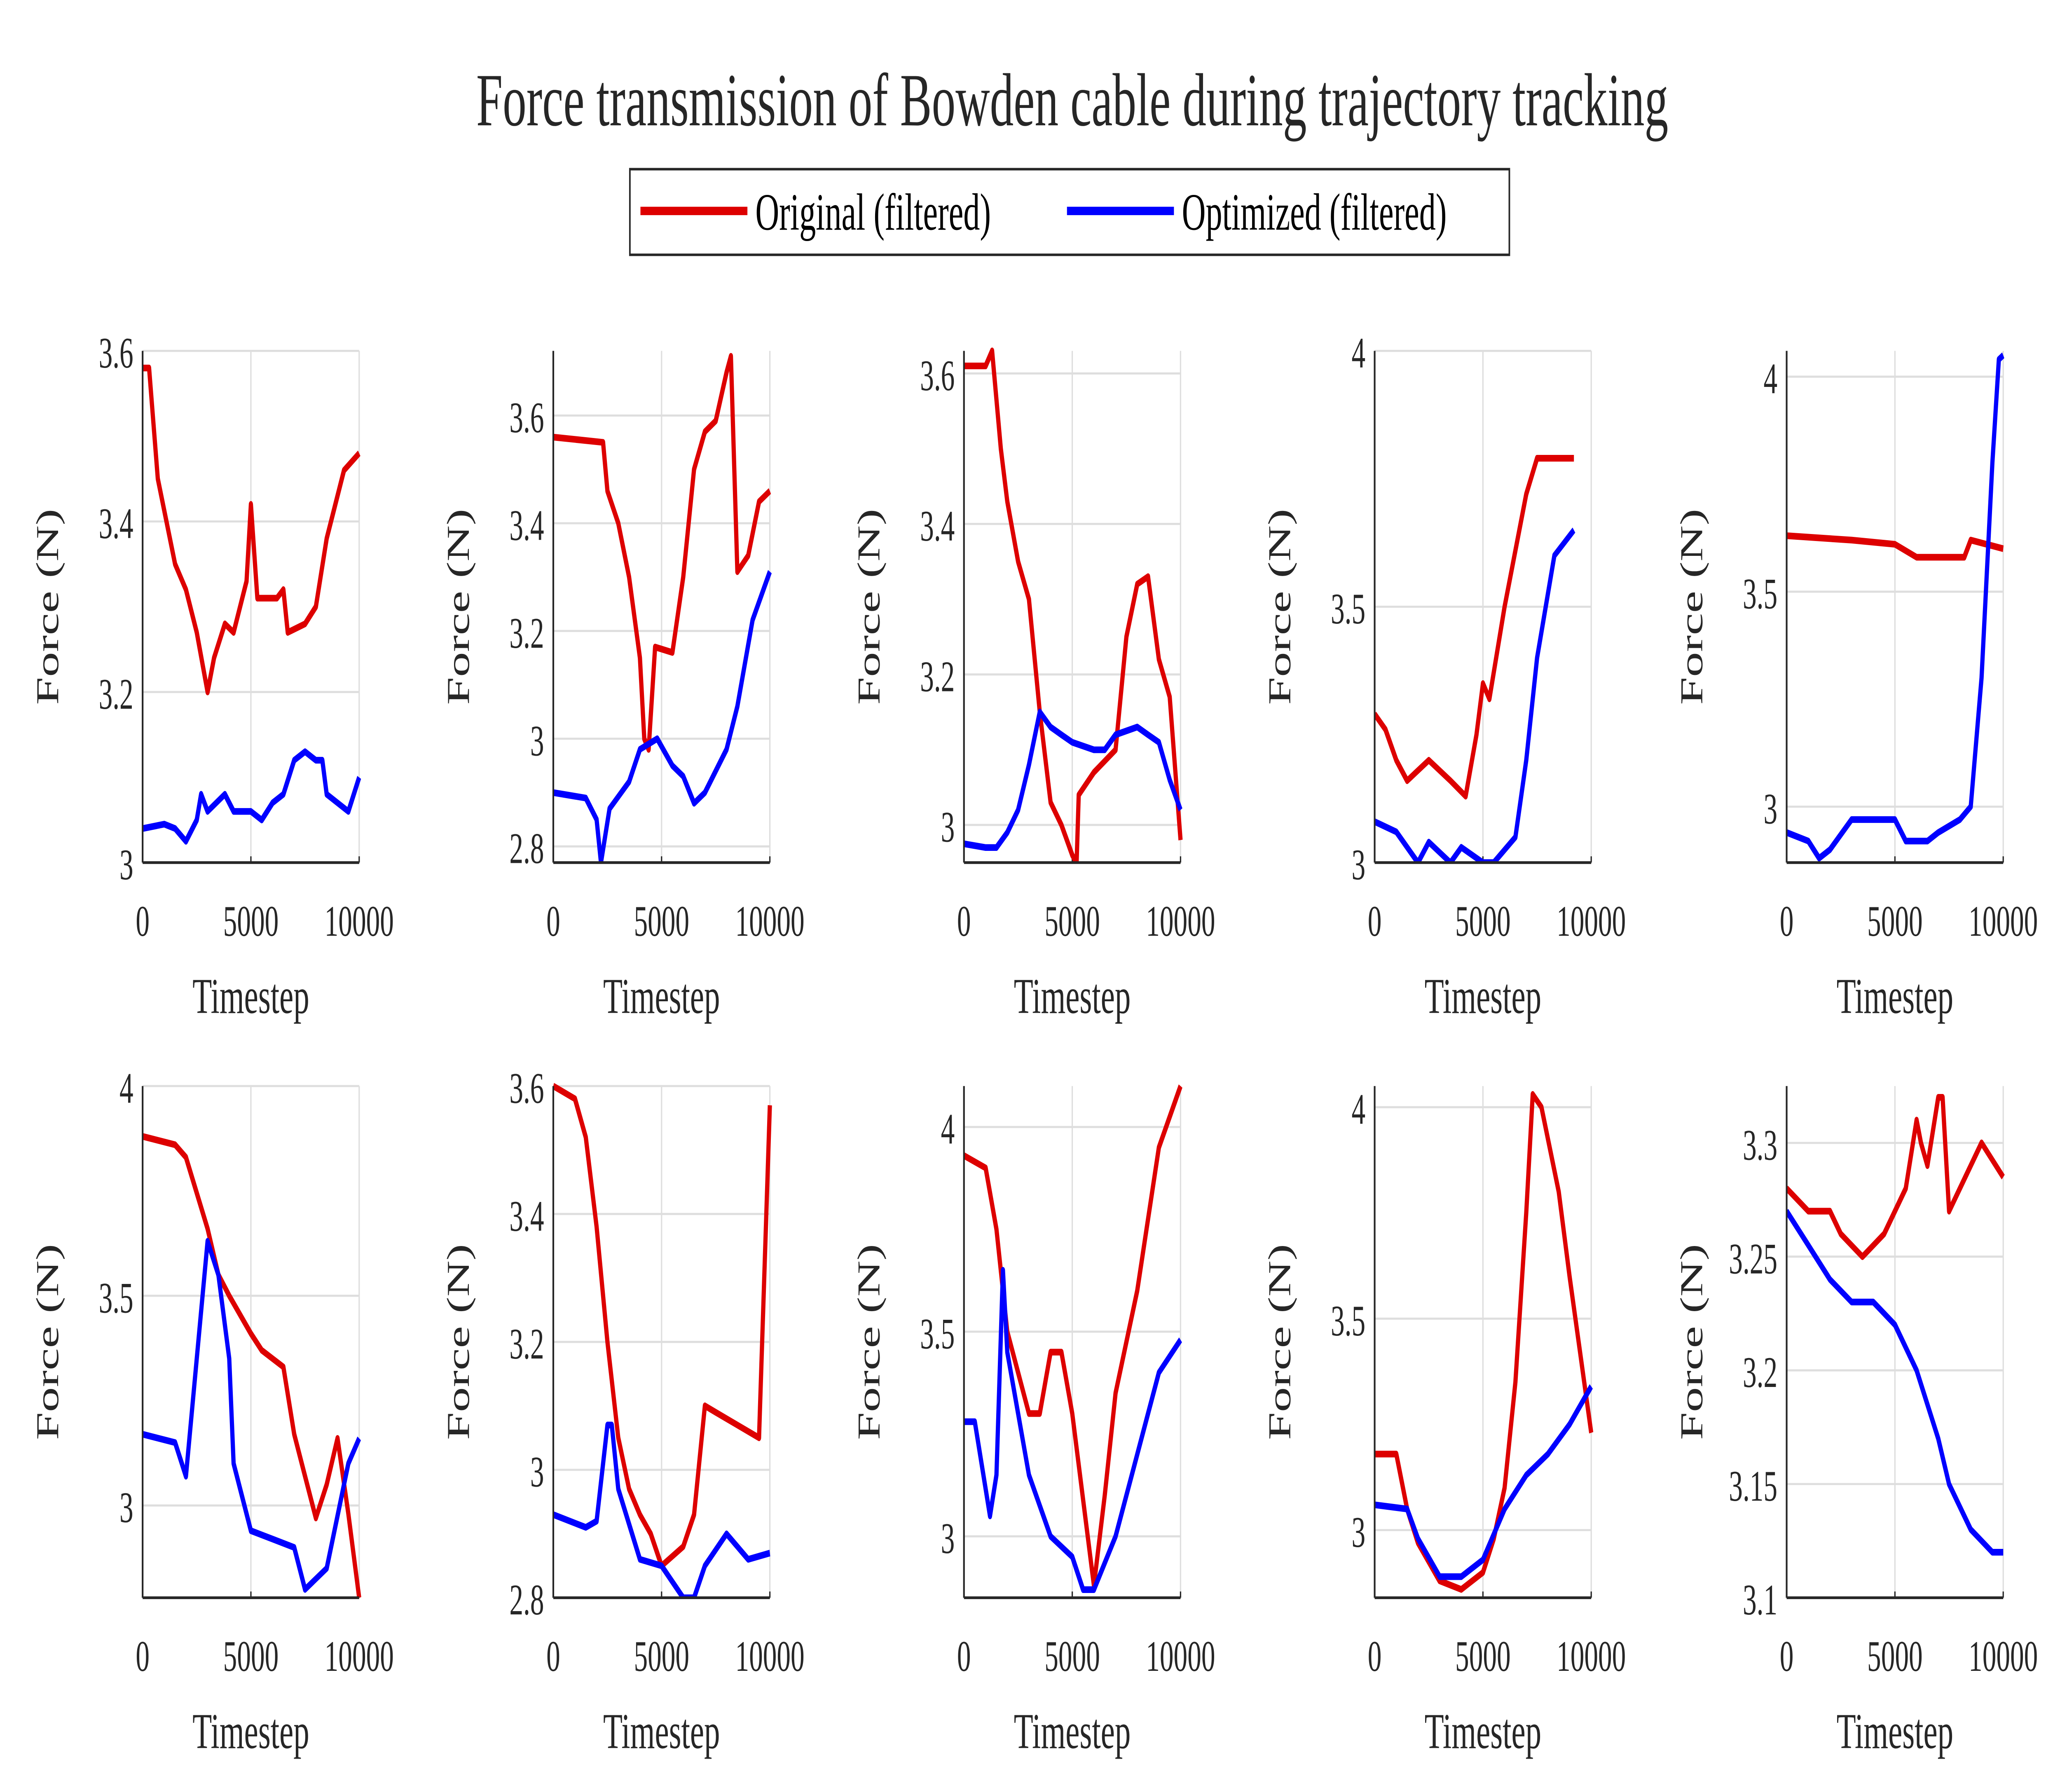 This screenshot has width=2060, height=1792. I want to click on subplot-5: 0 5000 10000 3 3.5 4 Timestep Force (N), so click(1856, 687).